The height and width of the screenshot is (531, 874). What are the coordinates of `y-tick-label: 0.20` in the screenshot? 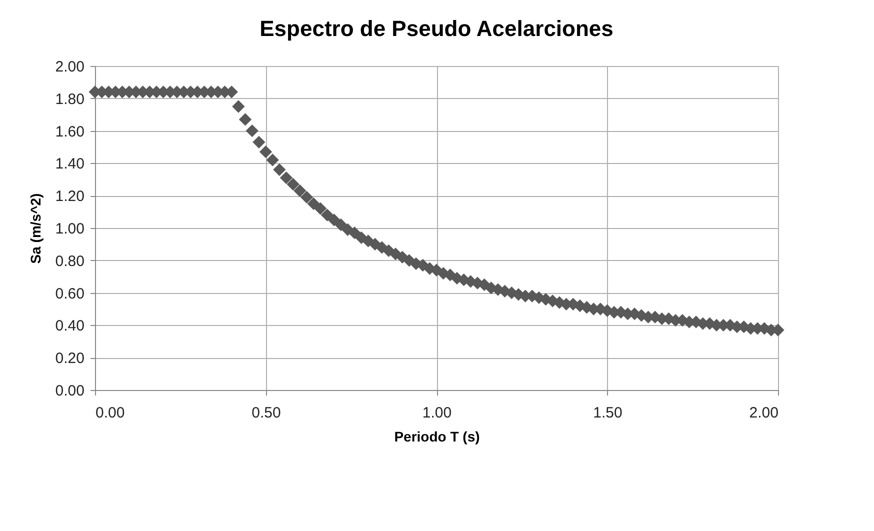 It's located at (69, 359).